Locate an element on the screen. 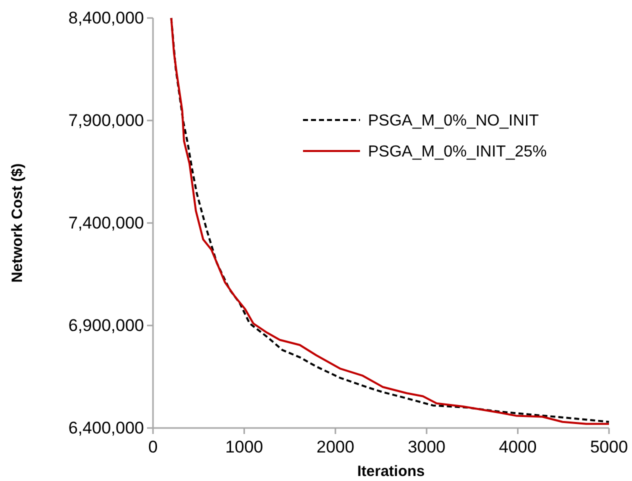 Image resolution: width=632 pixels, height=481 pixels. x-axis-title: Iterations is located at coordinates (391, 471).